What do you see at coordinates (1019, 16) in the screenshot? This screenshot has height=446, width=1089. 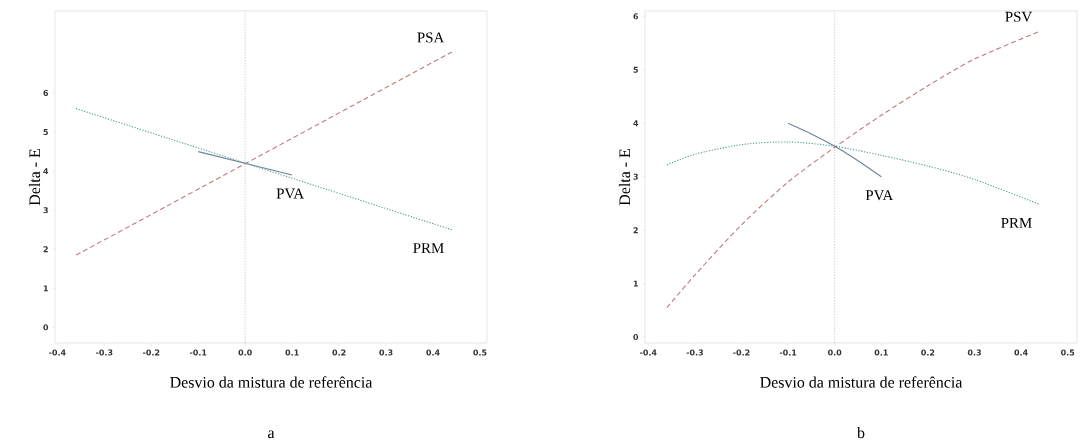 I see `series-label: PSV` at bounding box center [1019, 16].